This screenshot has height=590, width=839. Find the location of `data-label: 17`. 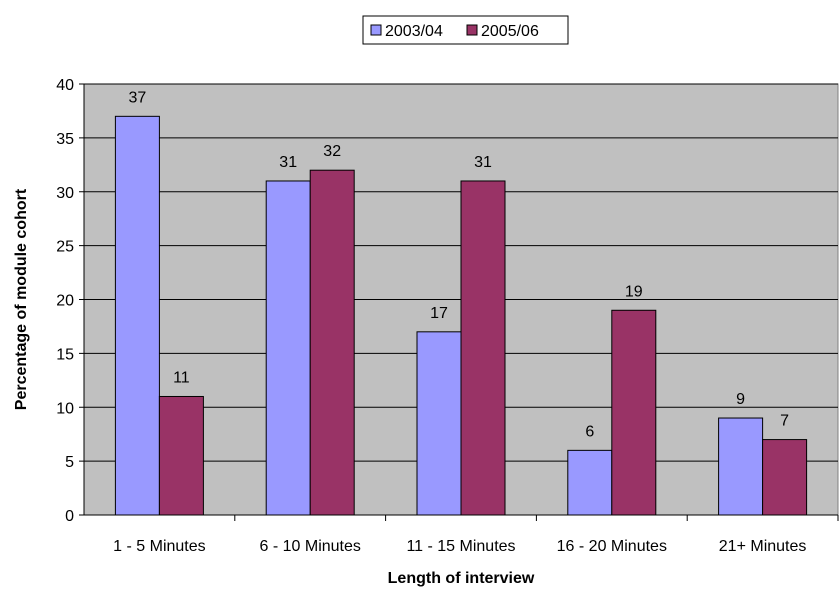

data-label: 17 is located at coordinates (439, 313).